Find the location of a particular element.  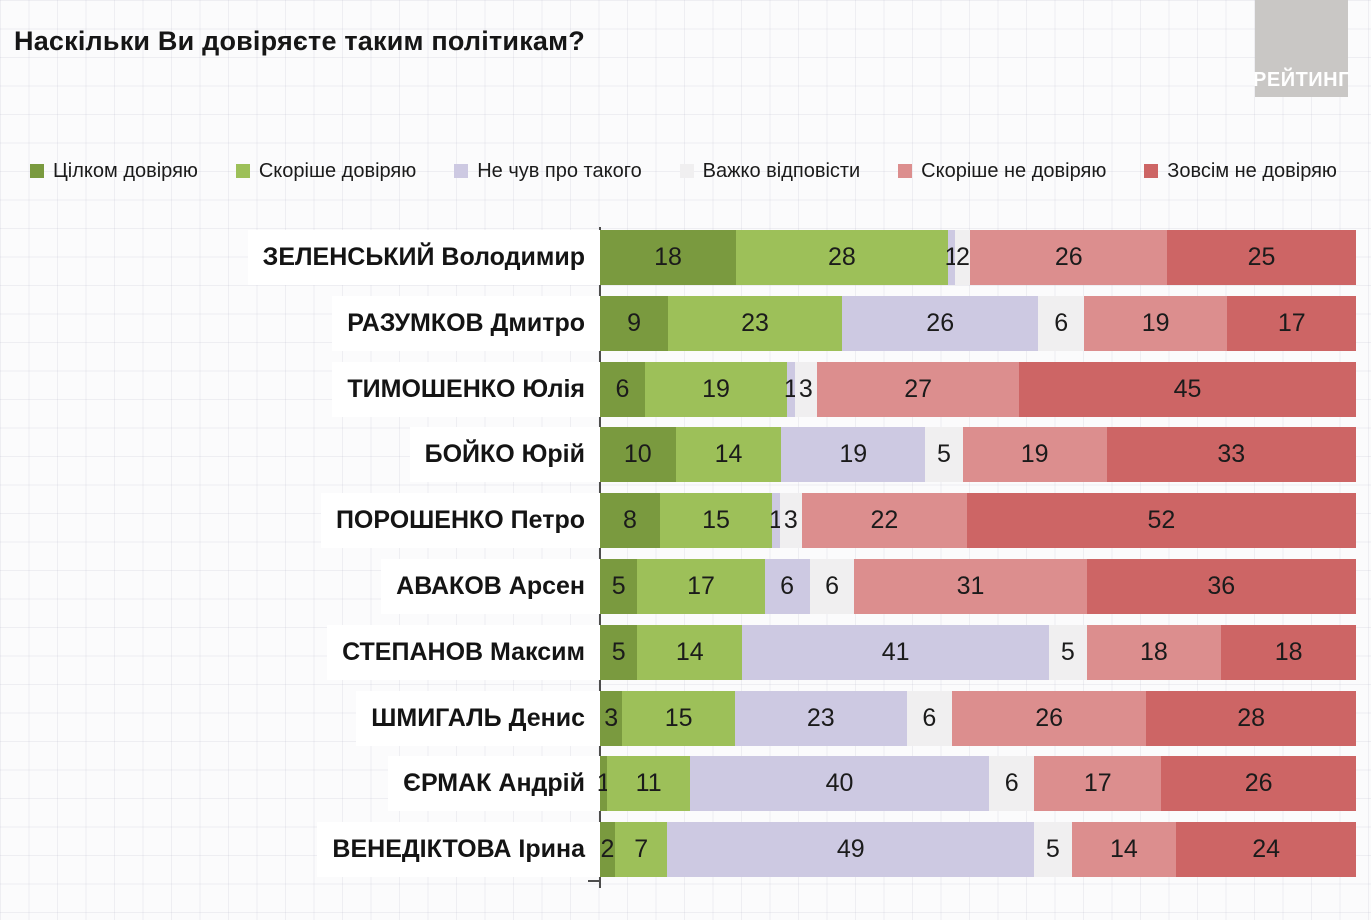

bar-segment: 52 is located at coordinates (1161, 521).